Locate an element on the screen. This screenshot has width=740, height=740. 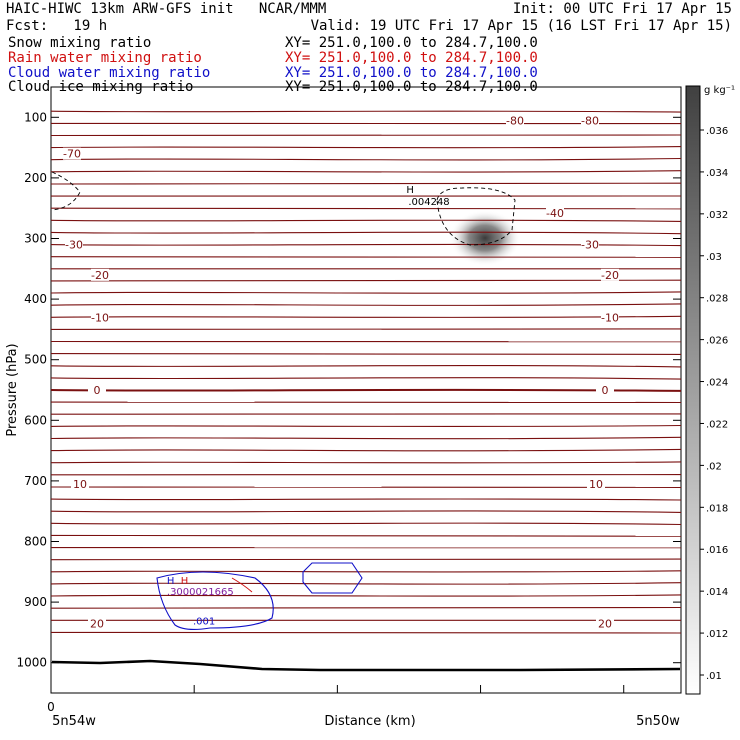
isotherm-label: -30 is located at coordinates (590, 245).